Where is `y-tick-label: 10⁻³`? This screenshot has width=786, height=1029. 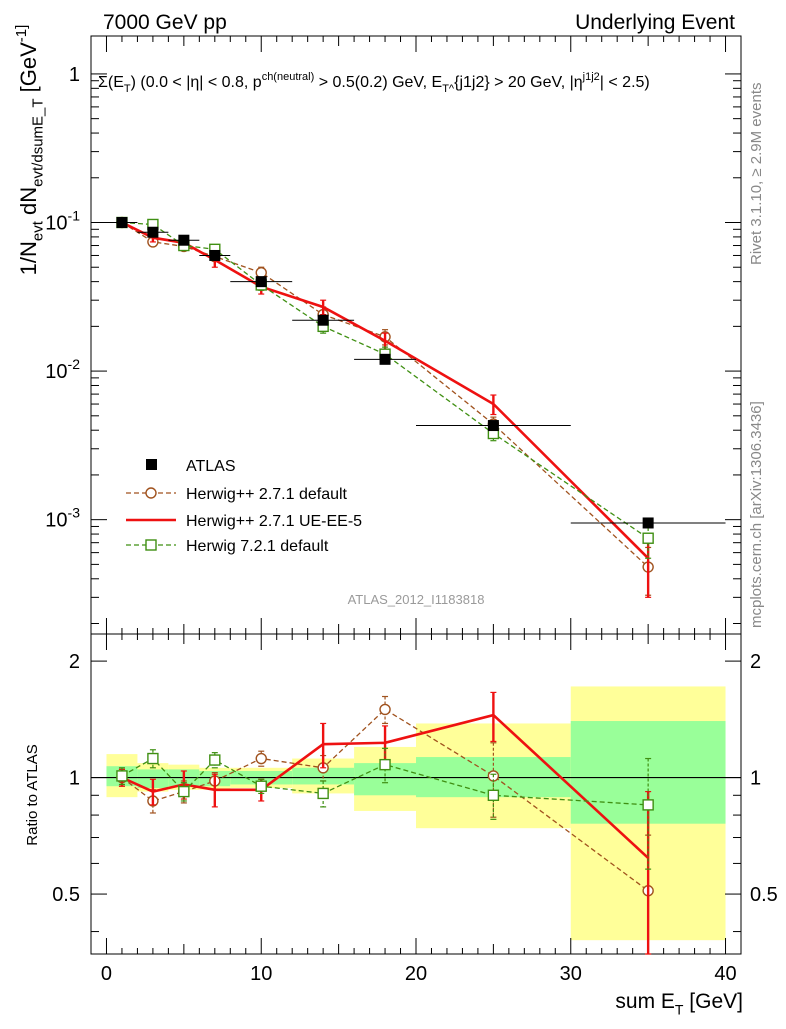
y-tick-label: 10⁻³ is located at coordinates (62, 518).